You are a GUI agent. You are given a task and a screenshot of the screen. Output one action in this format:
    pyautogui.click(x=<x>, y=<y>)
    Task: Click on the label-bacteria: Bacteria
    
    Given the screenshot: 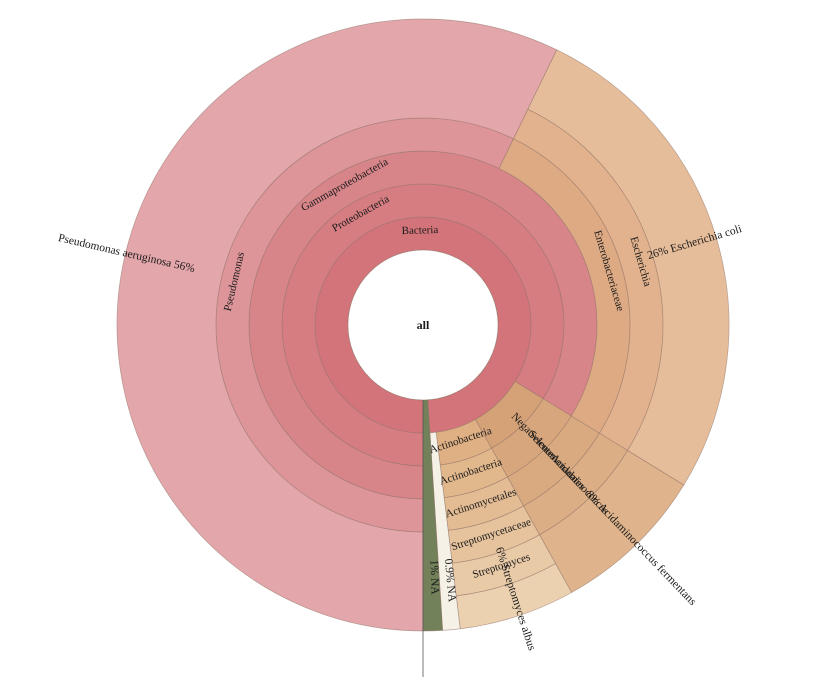 What is the action you would take?
    pyautogui.click(x=419, y=230)
    